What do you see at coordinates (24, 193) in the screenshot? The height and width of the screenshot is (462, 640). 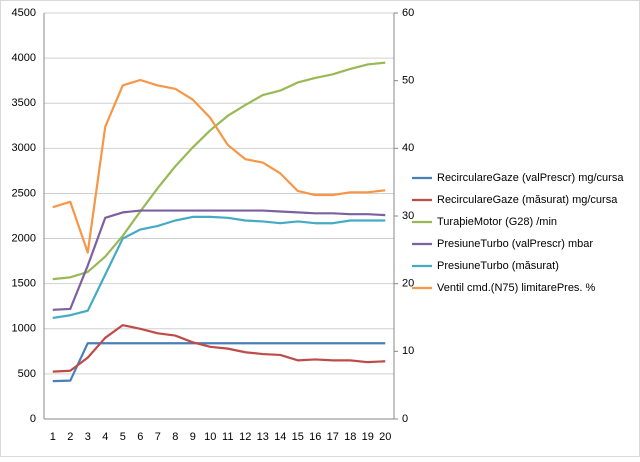 I see `y-tick-label: 2500` at bounding box center [24, 193].